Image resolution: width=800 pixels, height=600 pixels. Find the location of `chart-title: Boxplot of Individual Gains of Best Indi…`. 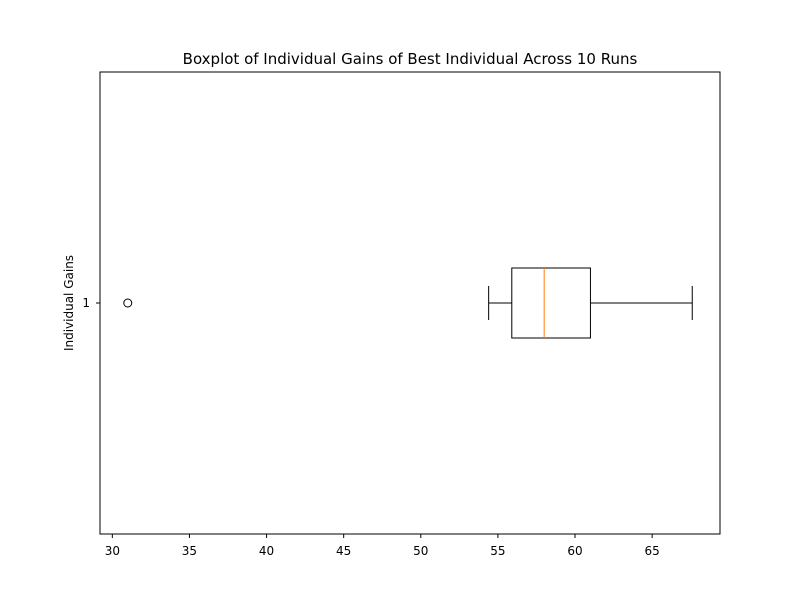

chart-title: Boxplot of Individual Gains of Best Indi… is located at coordinates (410, 59).